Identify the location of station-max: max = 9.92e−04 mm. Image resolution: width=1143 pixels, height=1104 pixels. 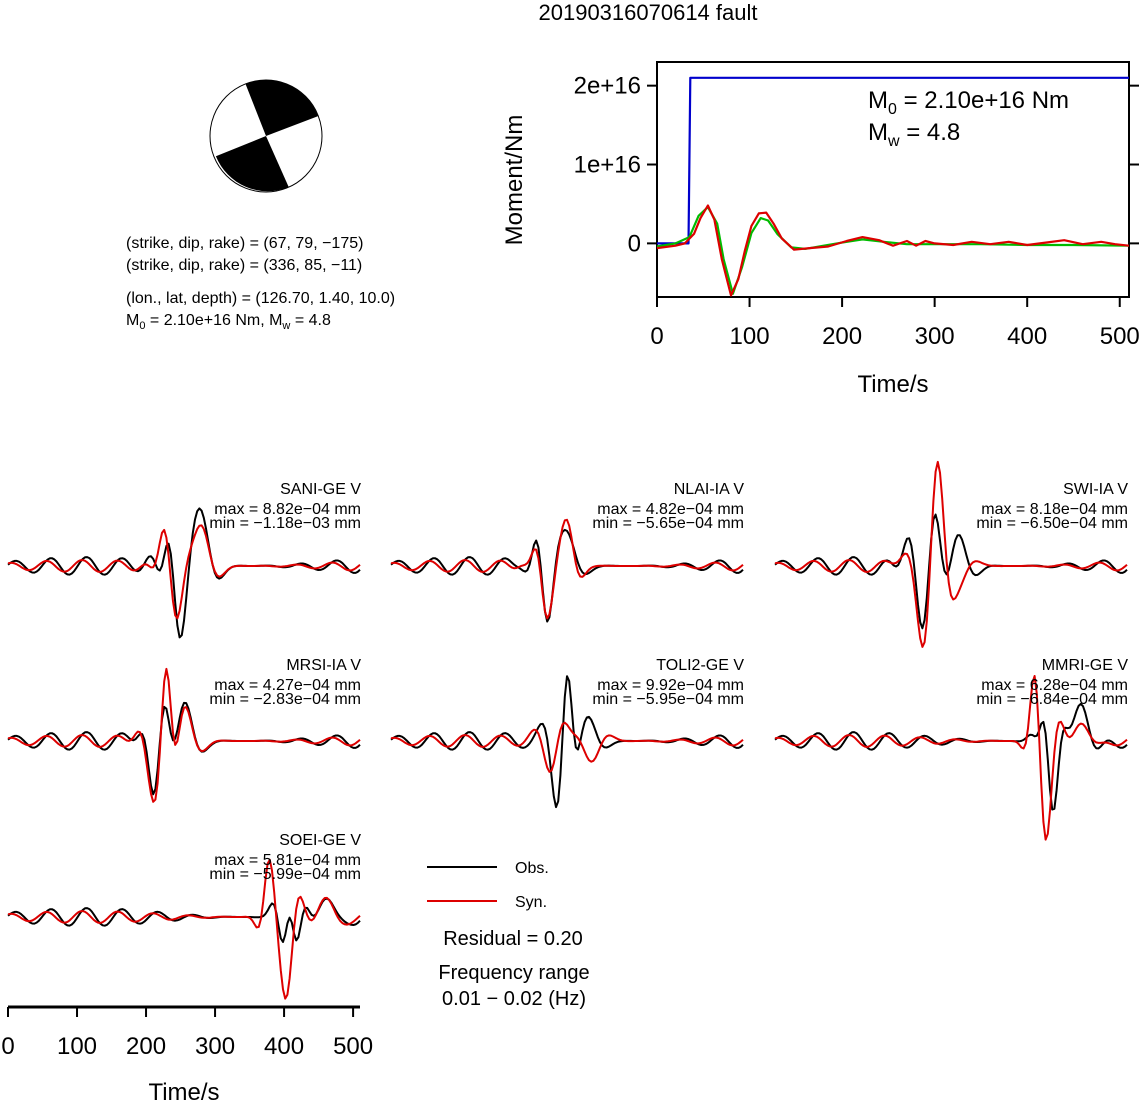
(670, 685).